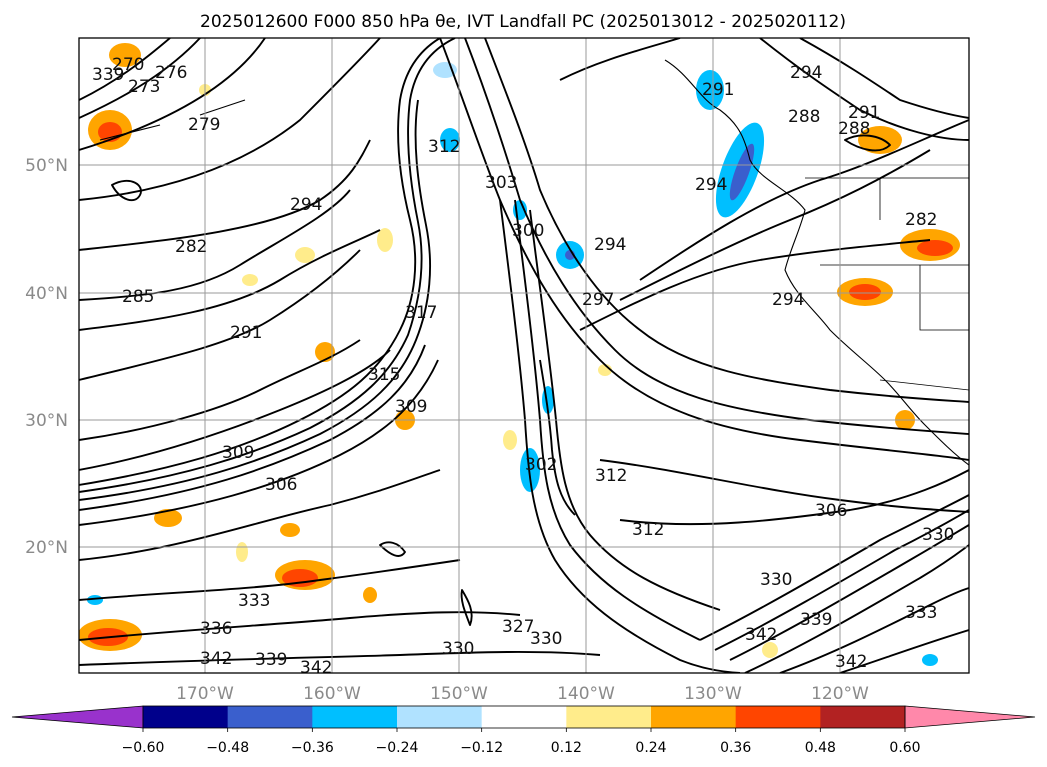 Image resolution: width=1047 pixels, height=767 pixels. I want to click on contour-label: 300, so click(528, 231).